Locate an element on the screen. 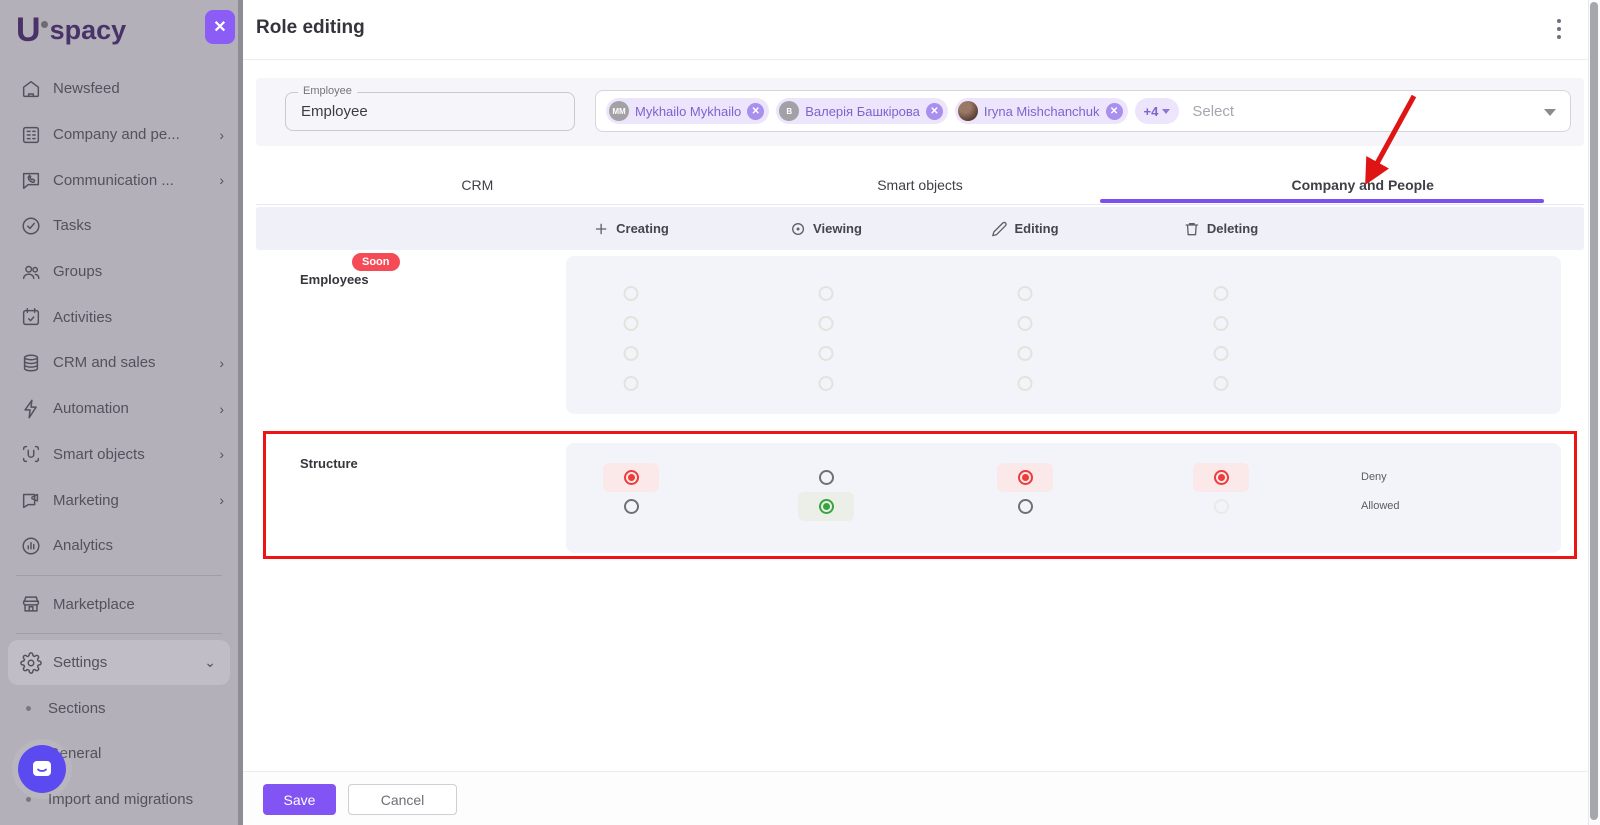 This screenshot has height=825, width=1600. sidebar-item-automation: Automation › is located at coordinates (119, 409).